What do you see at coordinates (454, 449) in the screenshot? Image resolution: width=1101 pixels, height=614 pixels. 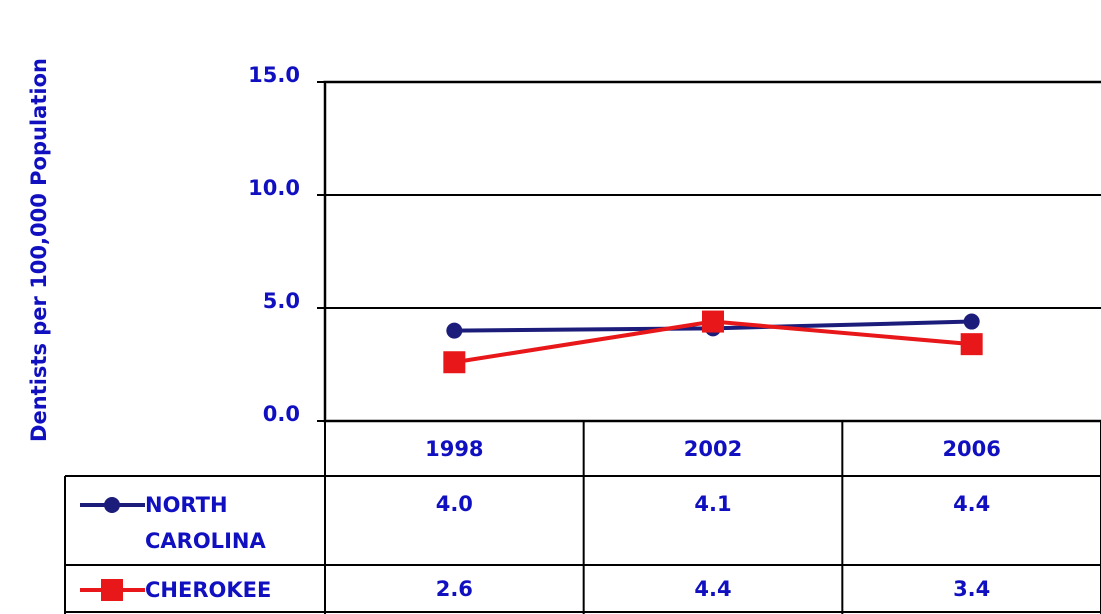 I see `x-tick-label: 1998` at bounding box center [454, 449].